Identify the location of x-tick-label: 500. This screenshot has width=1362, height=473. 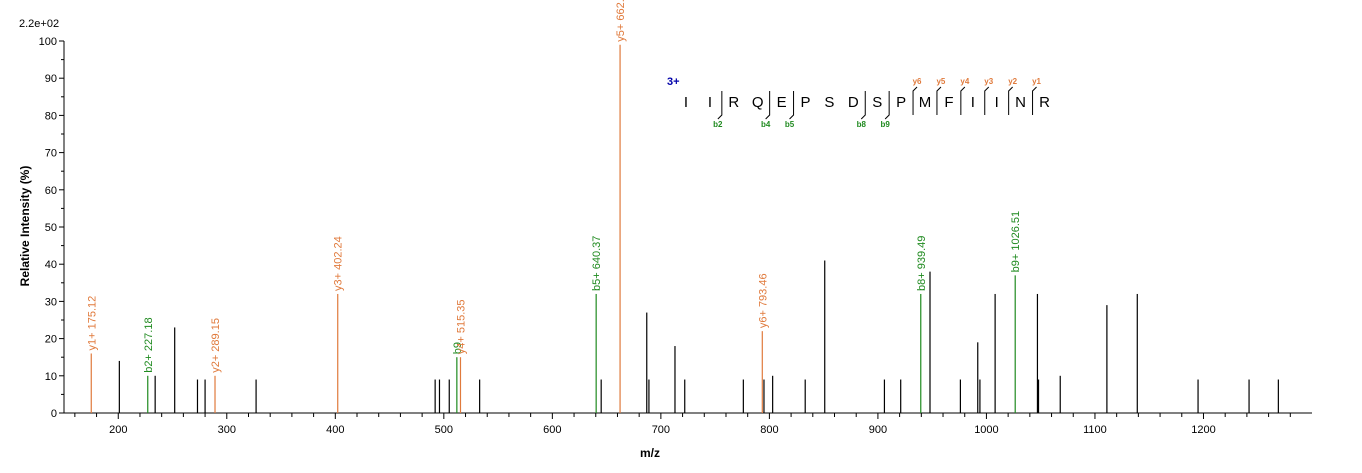
(444, 430).